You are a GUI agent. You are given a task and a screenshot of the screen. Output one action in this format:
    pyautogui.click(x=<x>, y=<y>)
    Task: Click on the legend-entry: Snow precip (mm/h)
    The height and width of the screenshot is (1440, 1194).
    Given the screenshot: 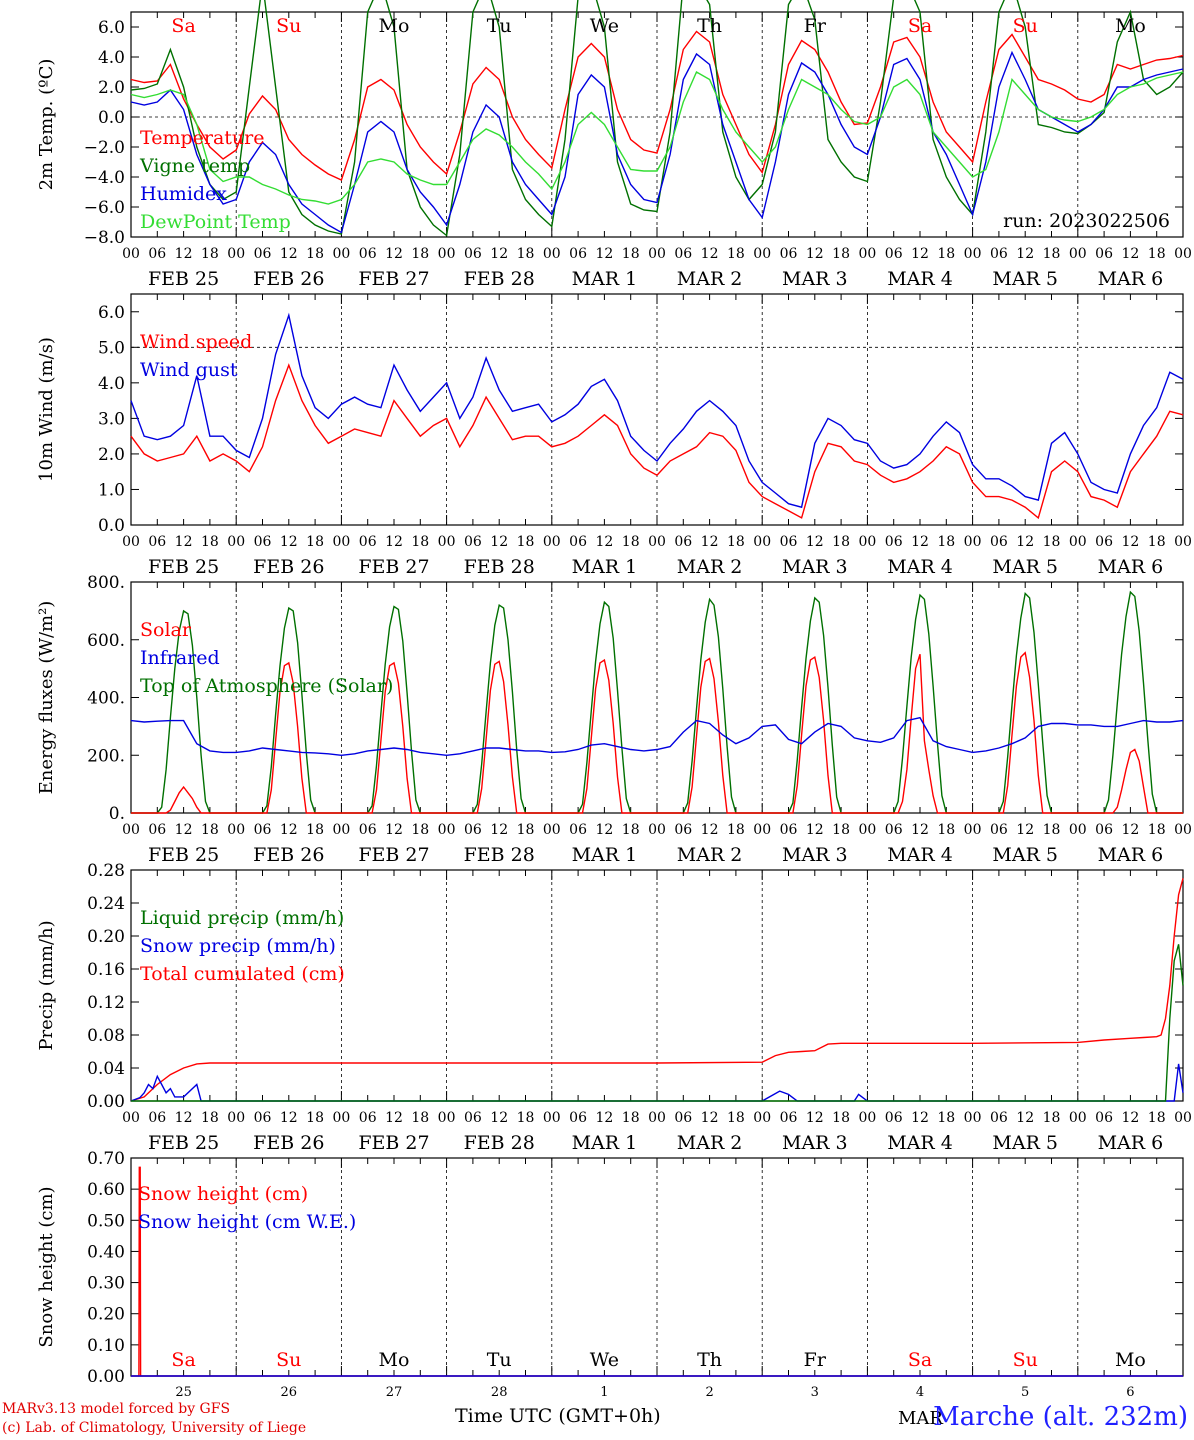 What is the action you would take?
    pyautogui.click(x=238, y=946)
    